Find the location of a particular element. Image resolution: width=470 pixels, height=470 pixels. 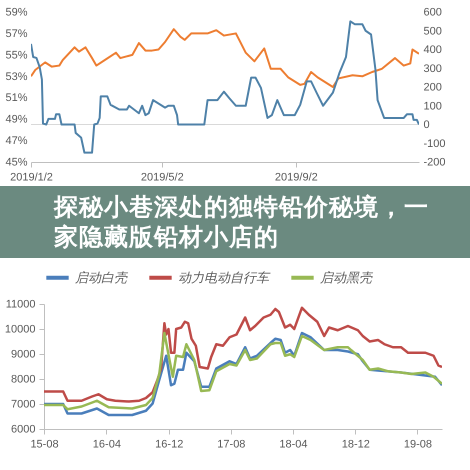

y-tick-label: 7000 is located at coordinates (23, 404).